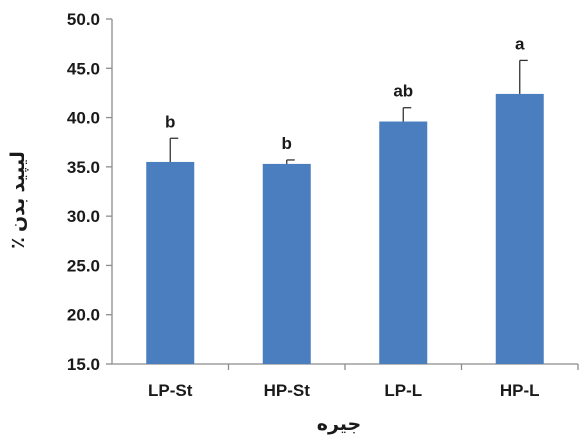 The width and height of the screenshot is (580, 448). Describe the element at coordinates (83, 265) in the screenshot. I see `y-tick-label: 25.0` at that location.